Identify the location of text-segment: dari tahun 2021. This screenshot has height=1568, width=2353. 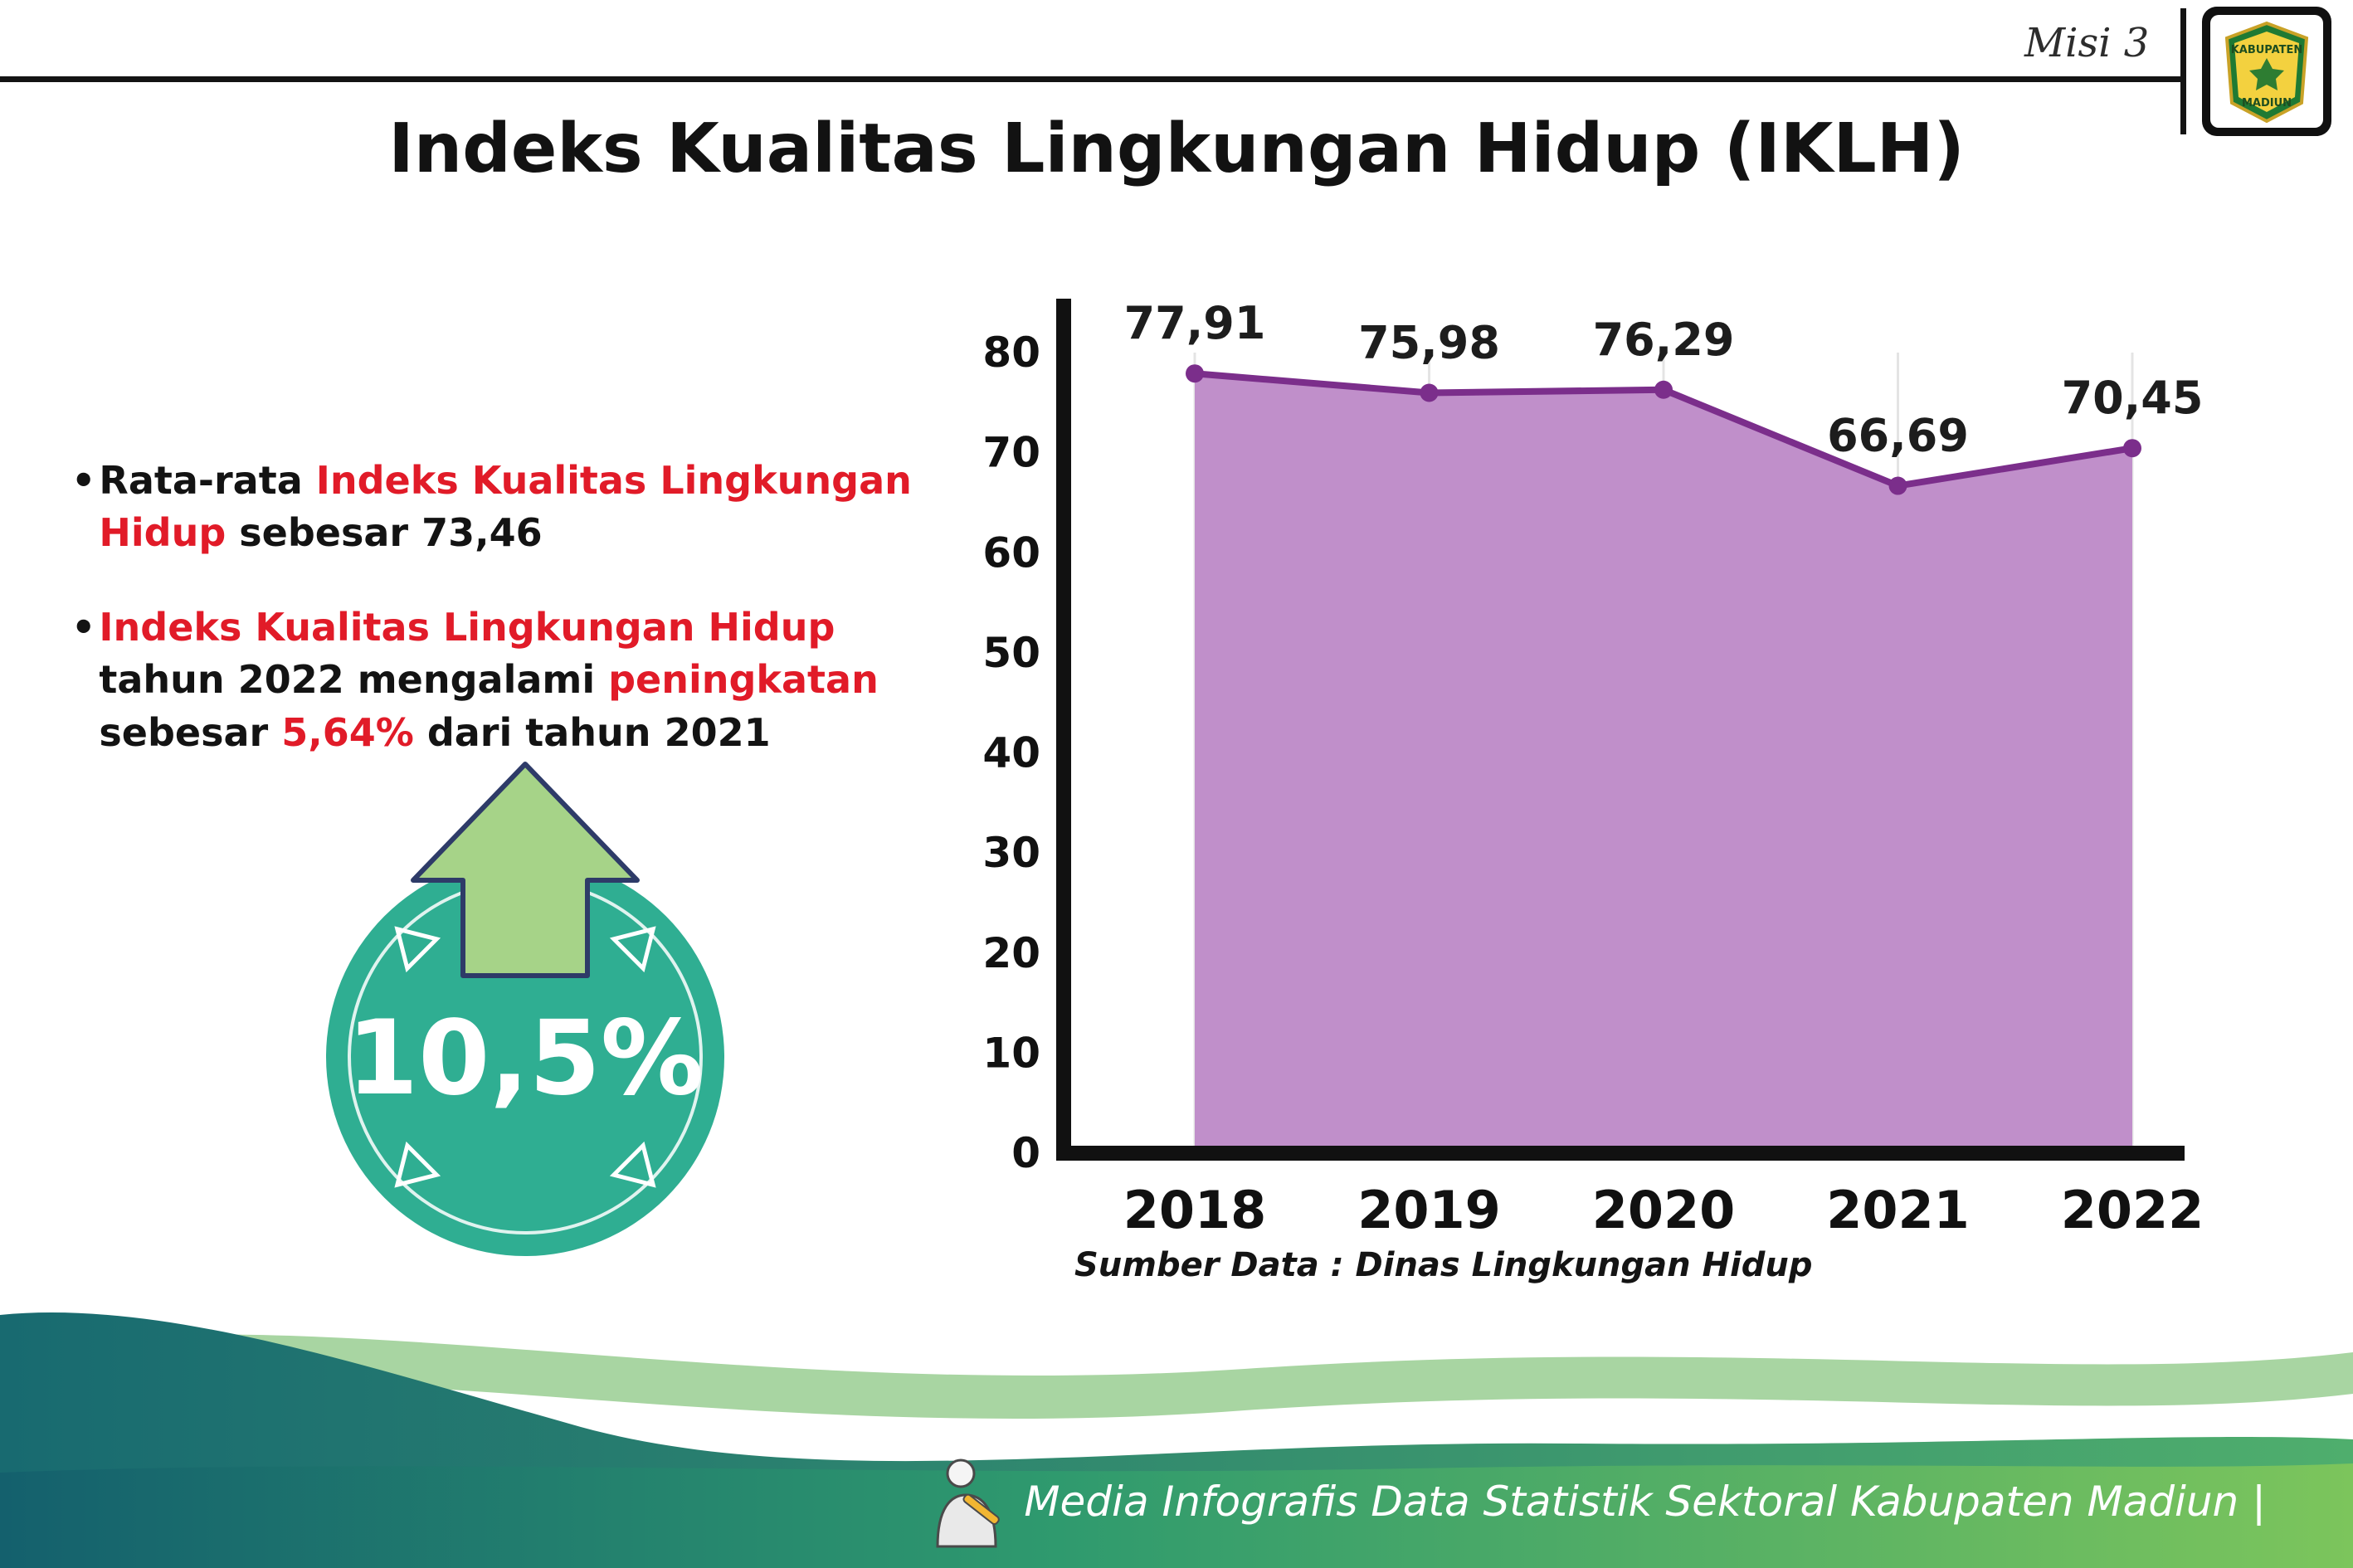
(592, 732).